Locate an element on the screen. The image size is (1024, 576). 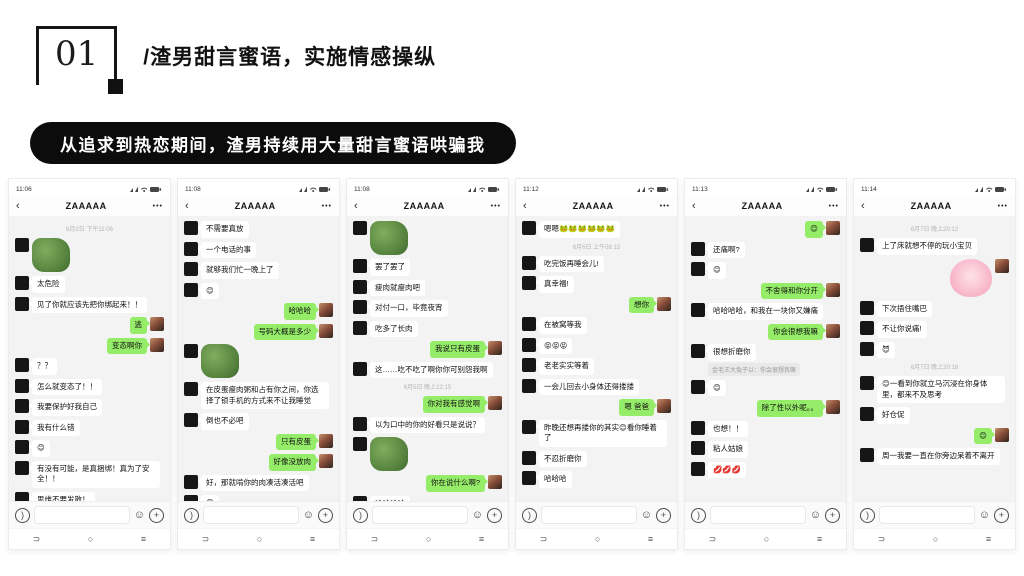
axolotl-sticker is located at coordinates (971, 277).